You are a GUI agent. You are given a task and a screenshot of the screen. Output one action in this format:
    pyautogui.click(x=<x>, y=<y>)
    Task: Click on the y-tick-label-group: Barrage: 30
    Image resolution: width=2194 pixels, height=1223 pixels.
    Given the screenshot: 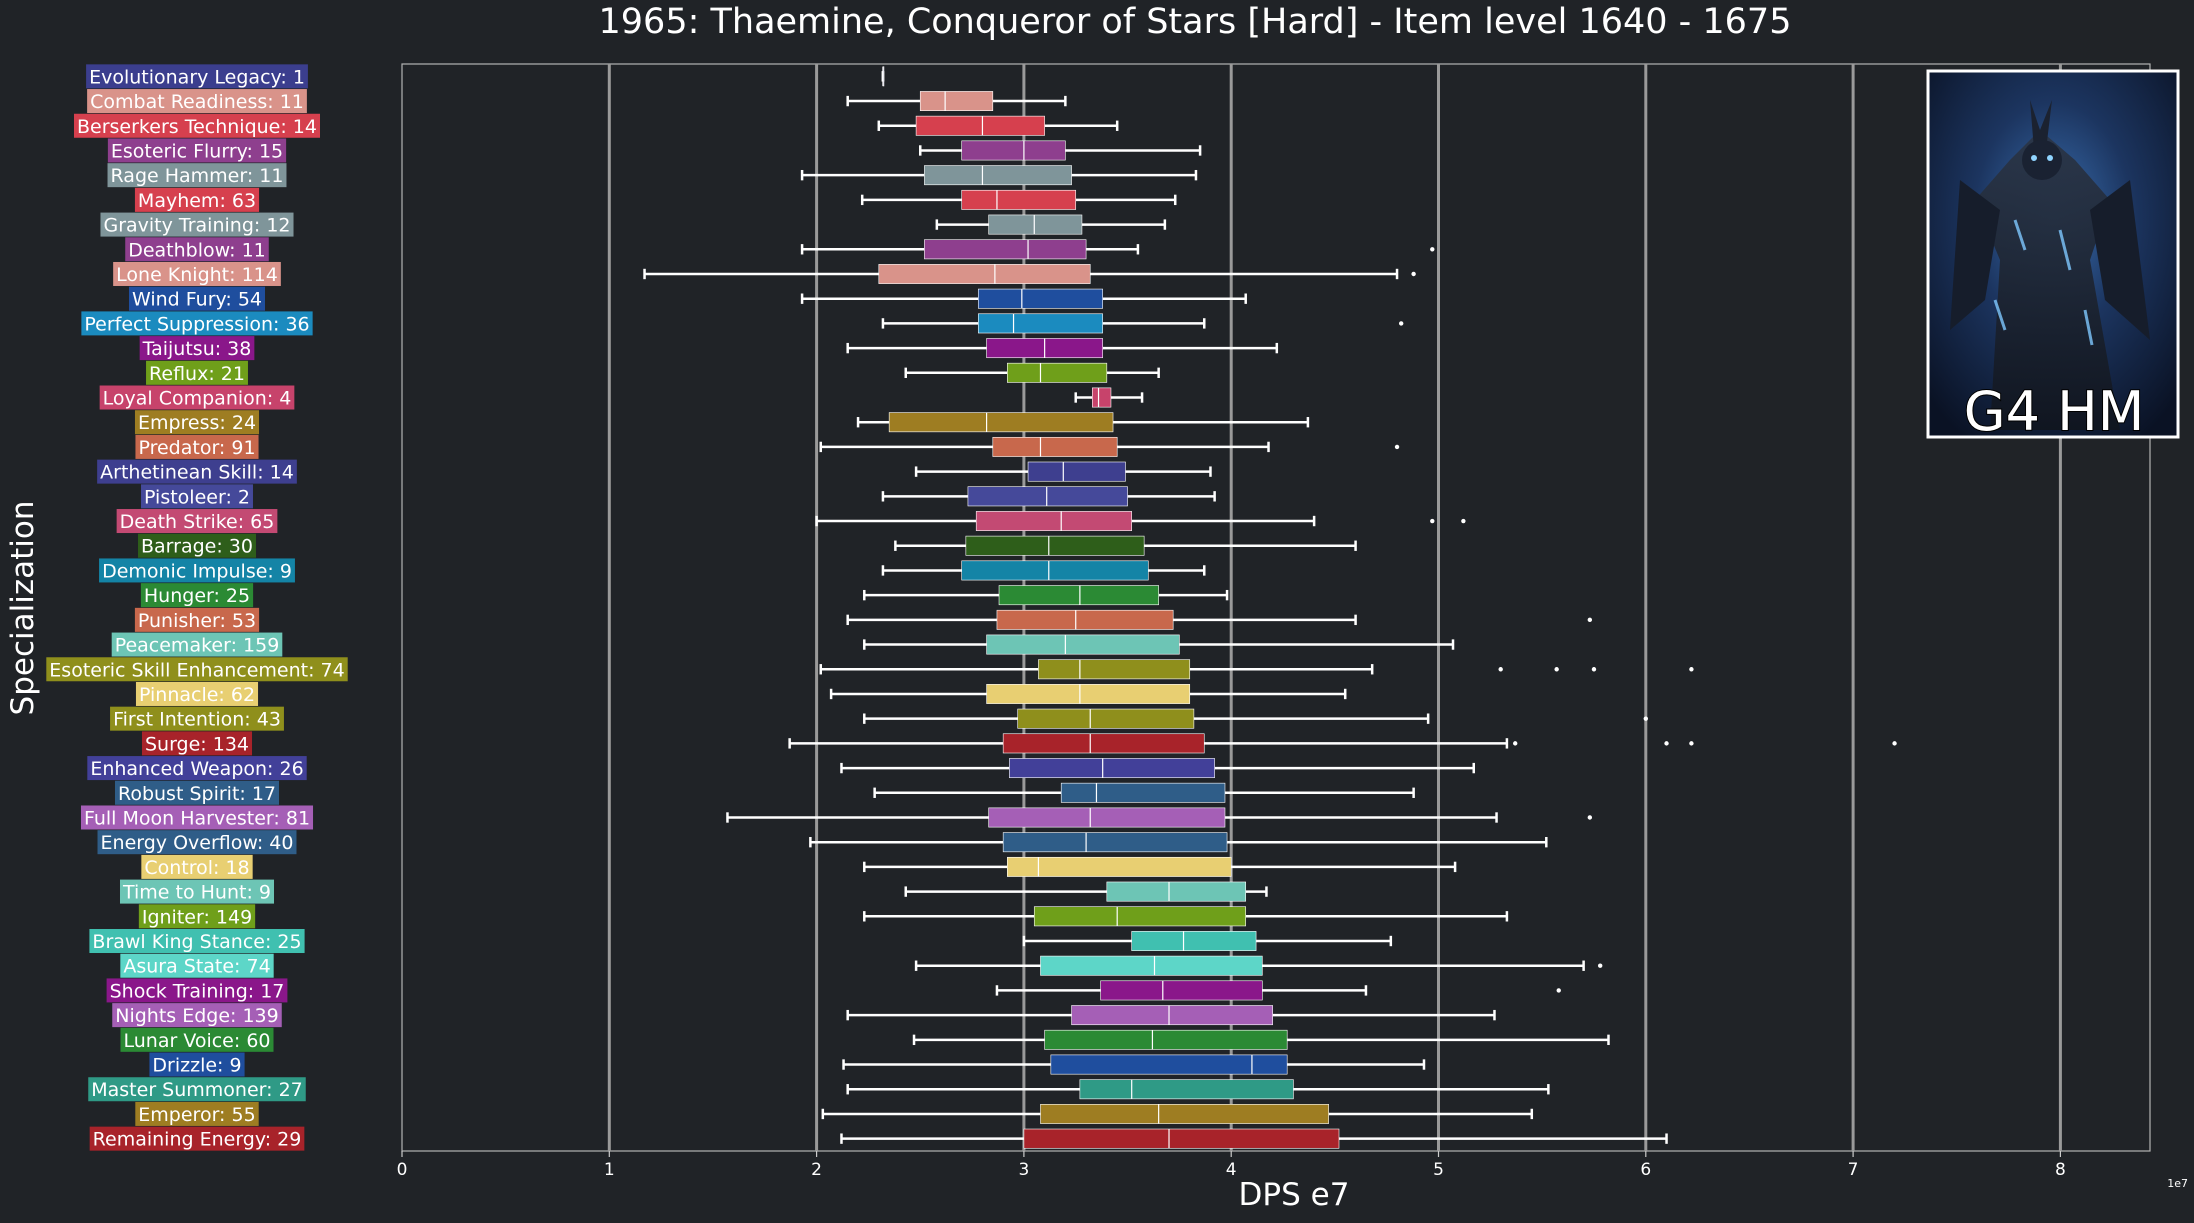 What is the action you would take?
    pyautogui.click(x=197, y=545)
    